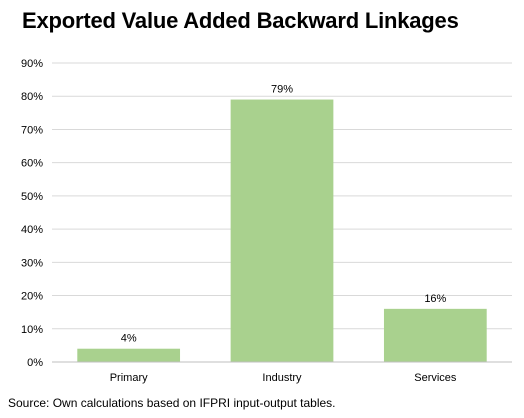 Image resolution: width=524 pixels, height=418 pixels. Describe the element at coordinates (32, 263) in the screenshot. I see `y-tick-label: 30%` at that location.